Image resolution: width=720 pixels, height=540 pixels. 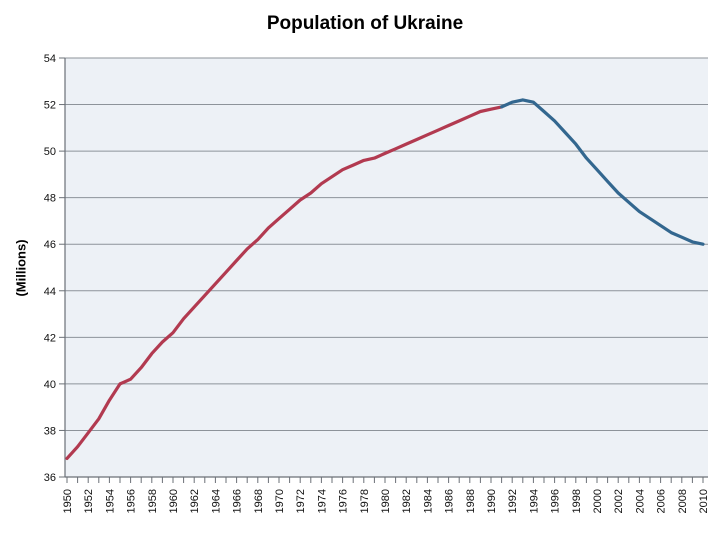 What do you see at coordinates (89, 501) in the screenshot?
I see `x-tick-label: 1952` at bounding box center [89, 501].